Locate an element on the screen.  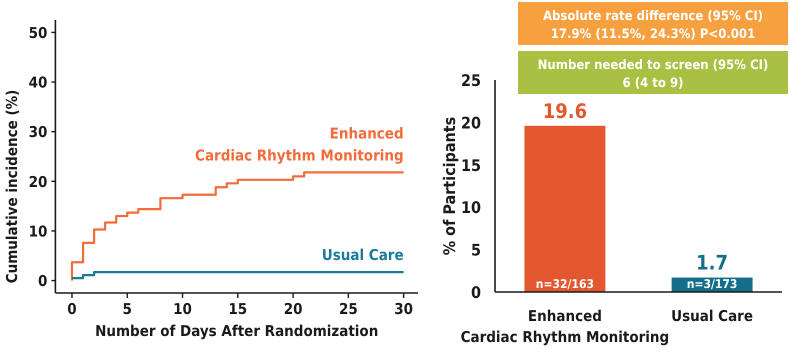
data-label: 19.6 is located at coordinates (565, 110).